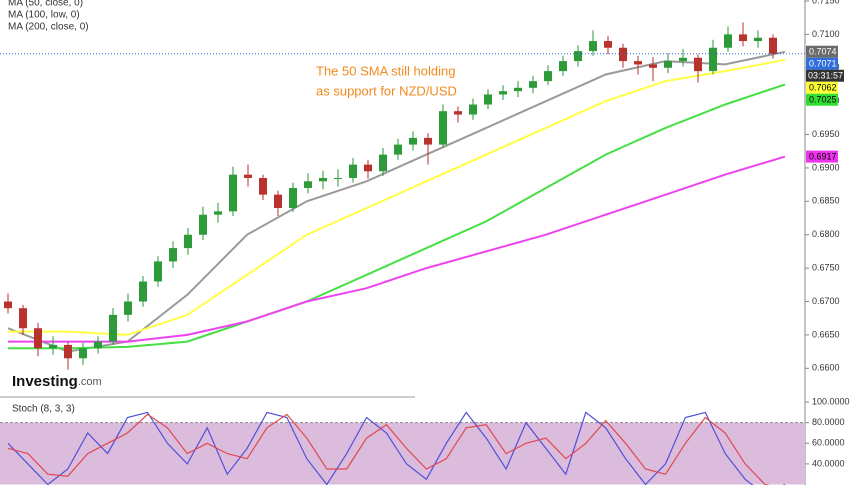  What do you see at coordinates (402, 453) in the screenshot?
I see `oscillator-band` at bounding box center [402, 453].